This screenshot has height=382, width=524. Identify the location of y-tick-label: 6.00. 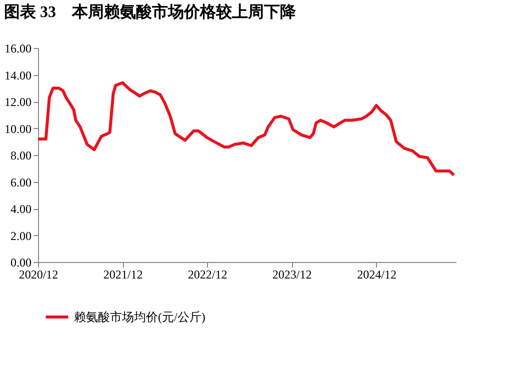
(21, 182).